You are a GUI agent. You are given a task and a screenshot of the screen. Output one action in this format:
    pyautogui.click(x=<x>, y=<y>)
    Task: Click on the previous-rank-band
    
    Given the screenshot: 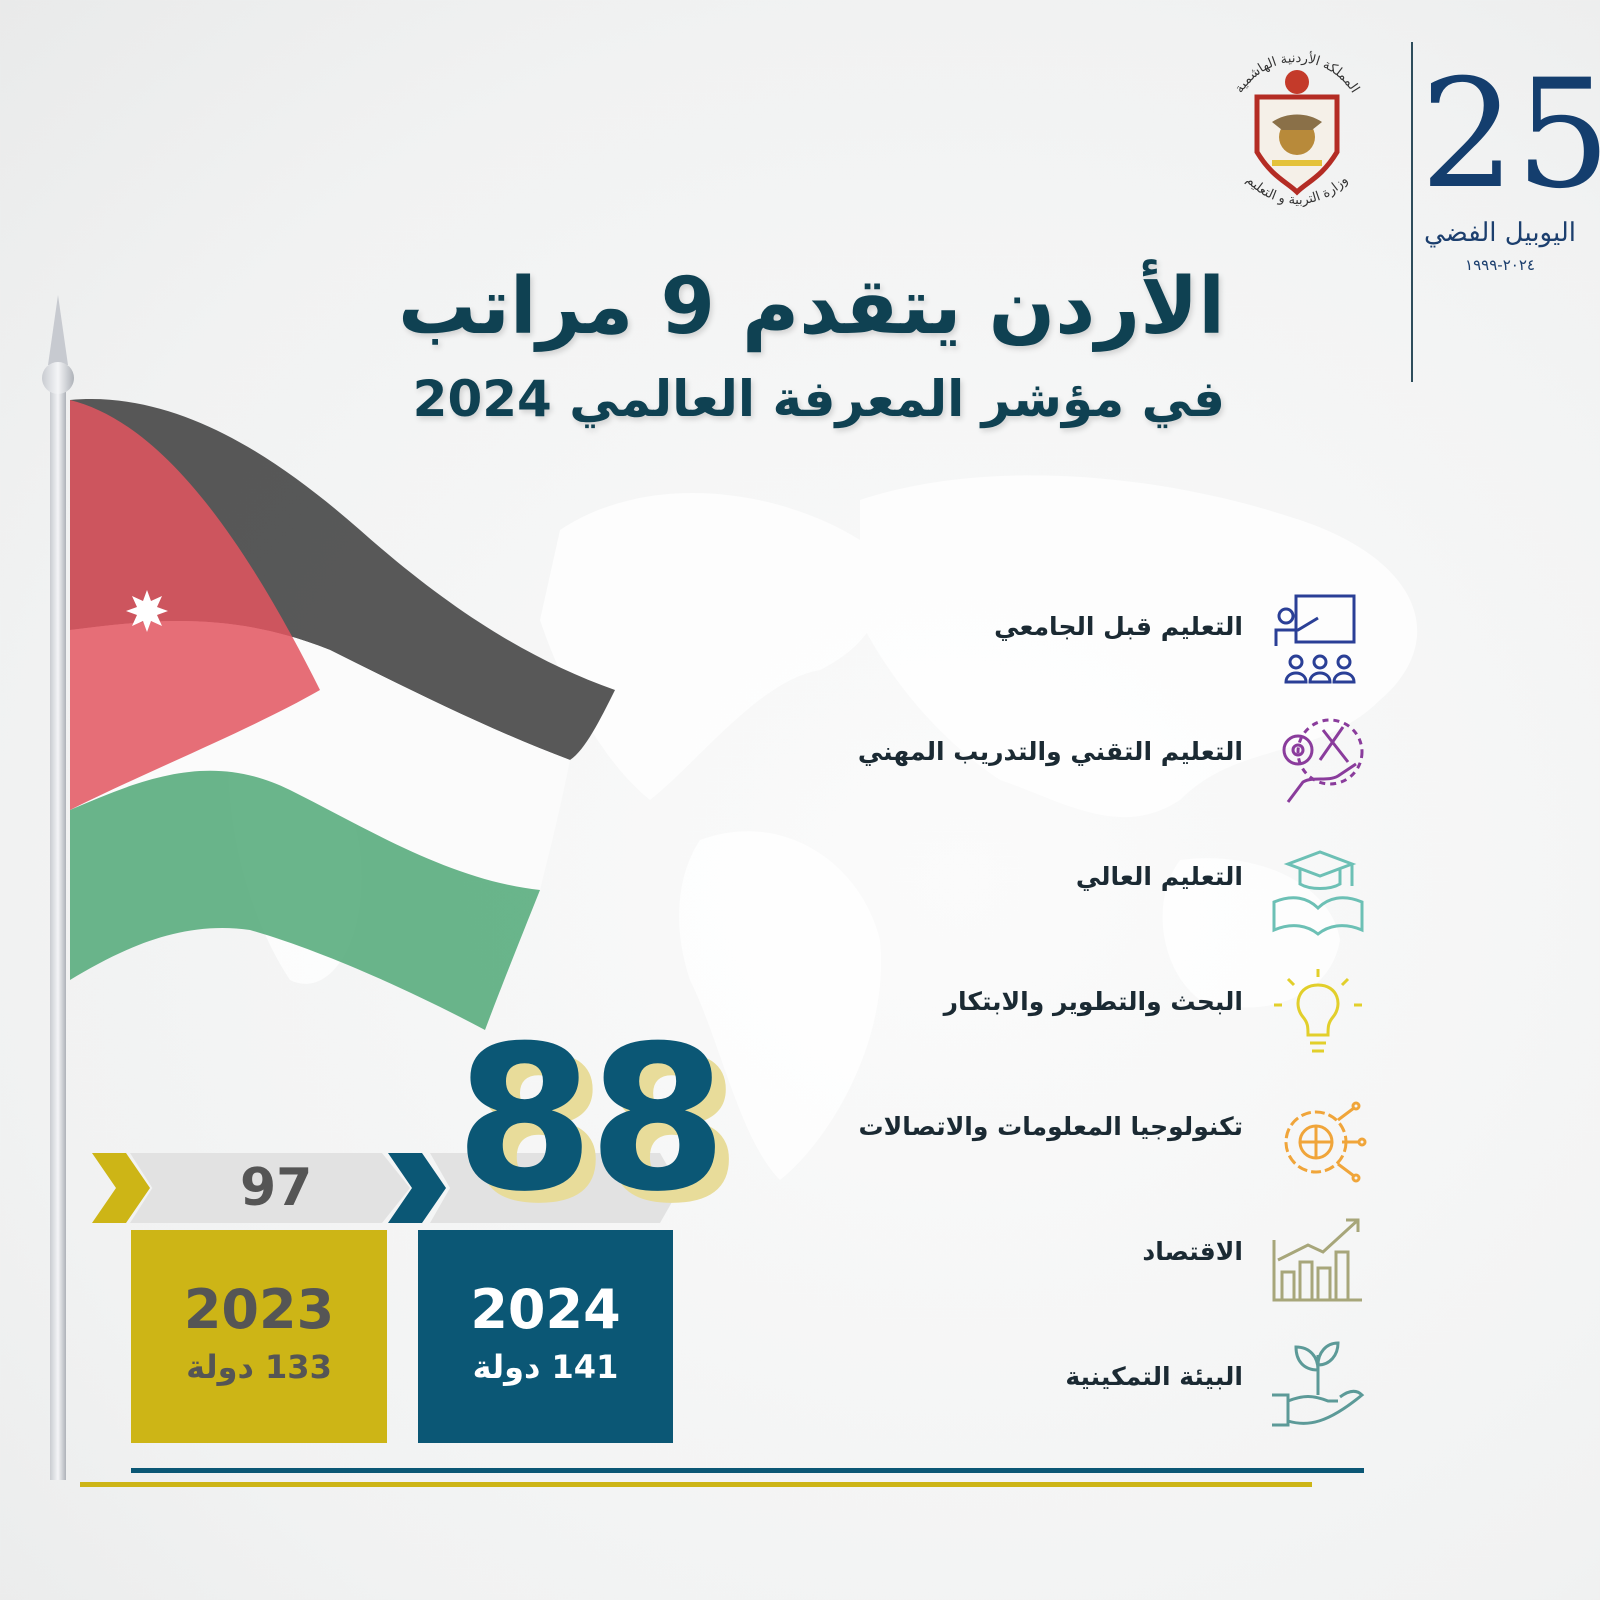 What is the action you would take?
    pyautogui.click(x=270, y=1188)
    